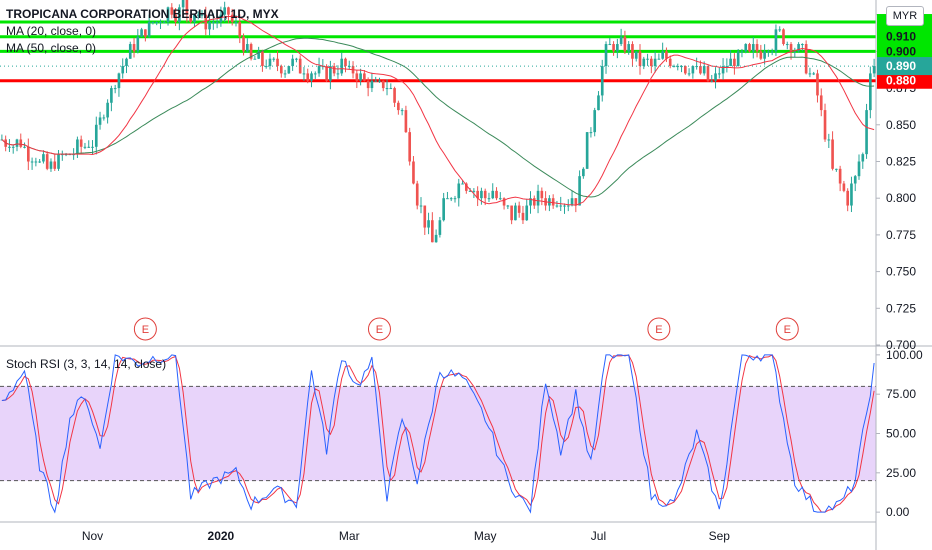 This screenshot has width=932, height=550. I want to click on last-price-label: 0.890, so click(901, 66).